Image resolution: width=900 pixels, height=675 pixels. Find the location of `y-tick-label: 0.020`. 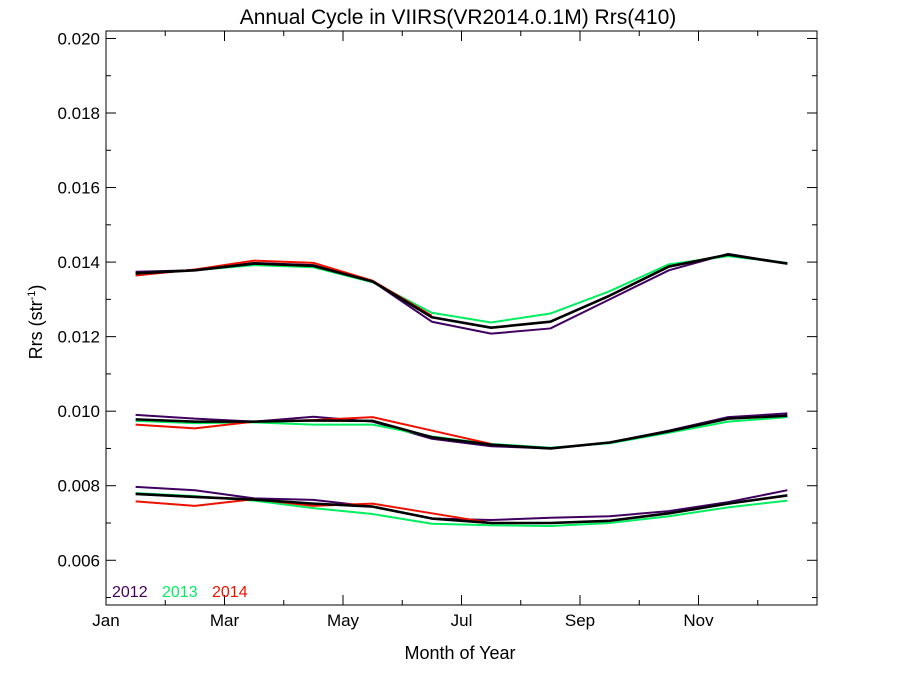

y-tick-label: 0.020 is located at coordinates (78, 38).